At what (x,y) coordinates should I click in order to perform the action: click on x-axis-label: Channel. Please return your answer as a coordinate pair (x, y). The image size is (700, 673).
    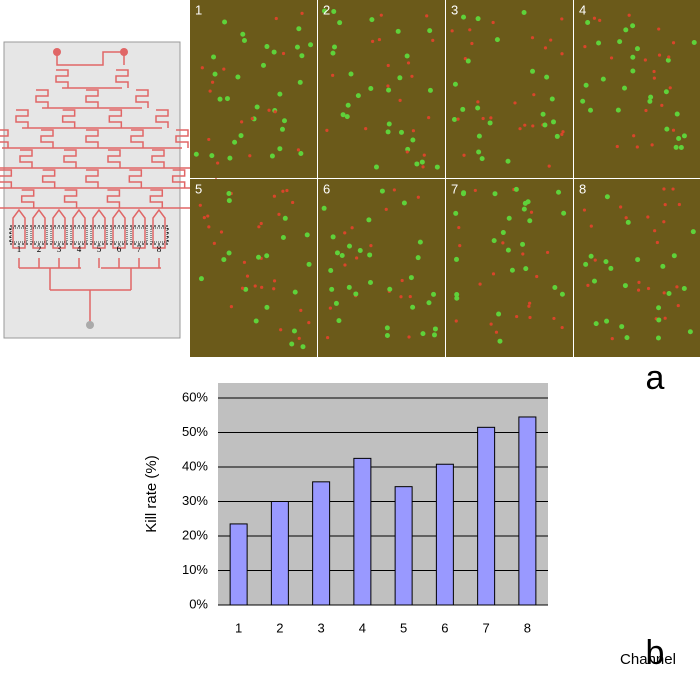
    Looking at the image, I should click on (648, 659).